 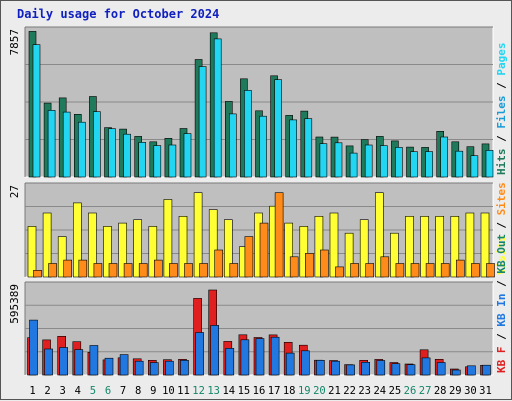 What do you see at coordinates (78, 391) in the screenshot?
I see `day-label-4: 4` at bounding box center [78, 391].